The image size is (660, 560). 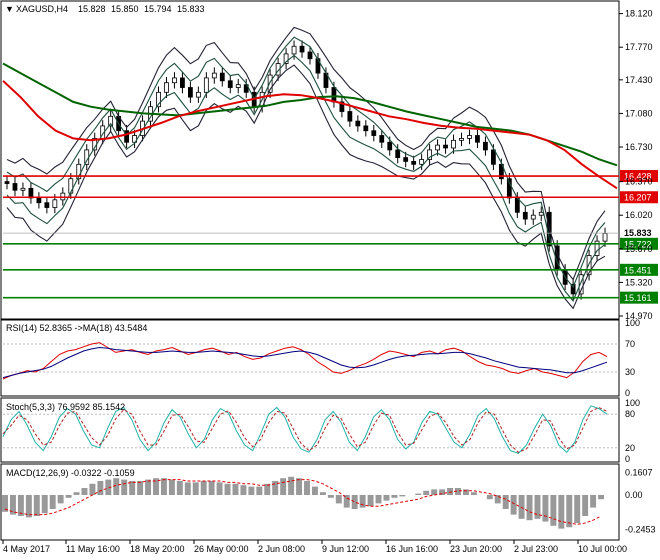 What do you see at coordinates (639, 282) in the screenshot?
I see `price-axis-label: 15.320` at bounding box center [639, 282].